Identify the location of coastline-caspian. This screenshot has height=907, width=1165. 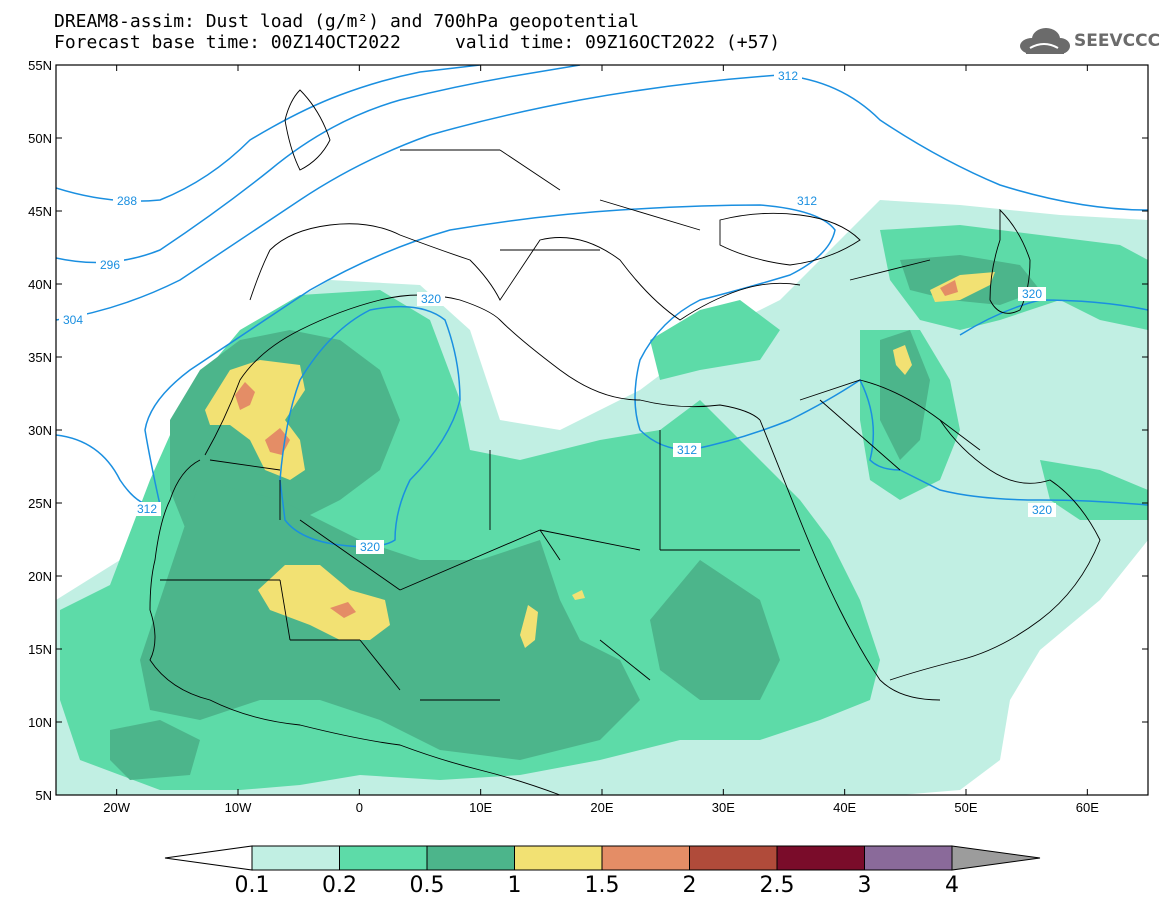
(1010, 261).